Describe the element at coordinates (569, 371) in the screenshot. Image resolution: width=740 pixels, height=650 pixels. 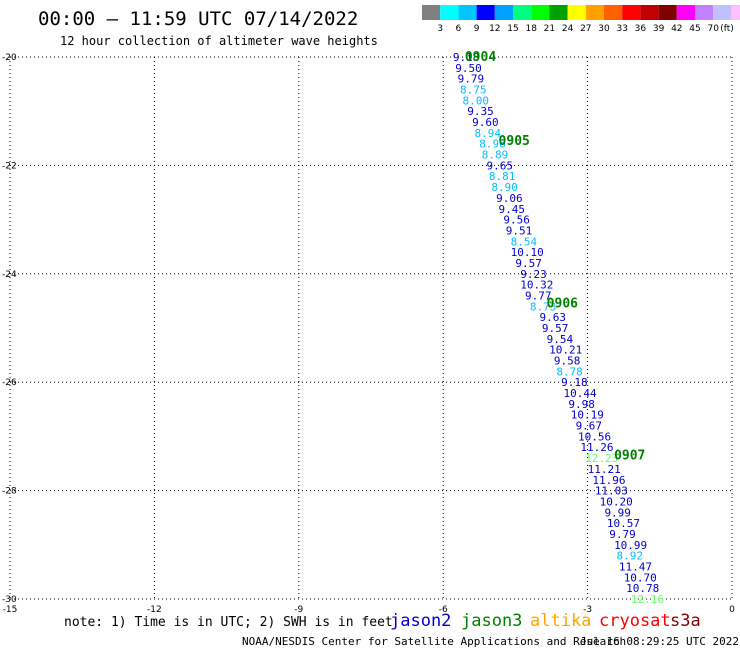
I see `swh-point: 8.78` at that location.